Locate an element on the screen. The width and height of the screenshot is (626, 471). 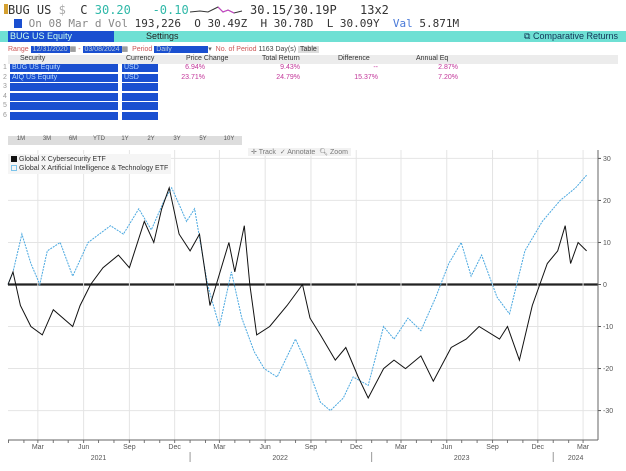
security-cell: AIQ US Equity is located at coordinates (64, 77).